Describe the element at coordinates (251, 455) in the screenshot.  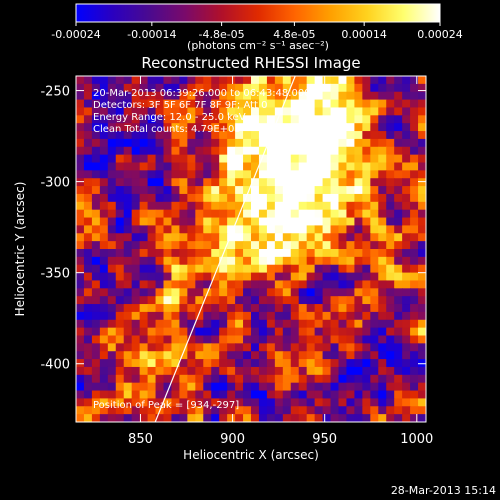
I see `x-axis-label: Heliocentric X (arcsec)` at that location.